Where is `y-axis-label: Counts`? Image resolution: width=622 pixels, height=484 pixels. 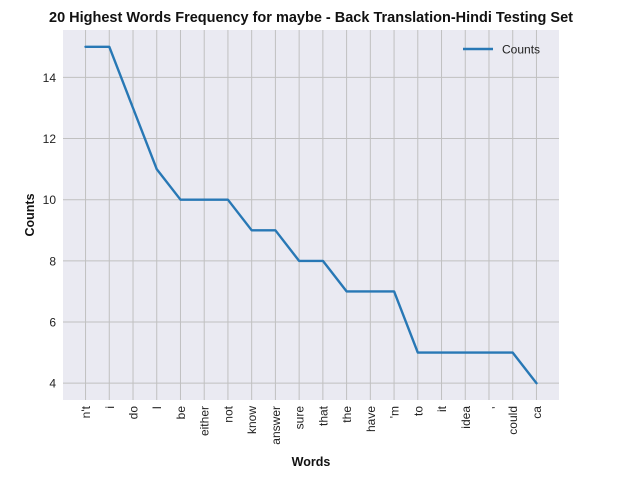 y-axis-label: Counts is located at coordinates (30, 214).